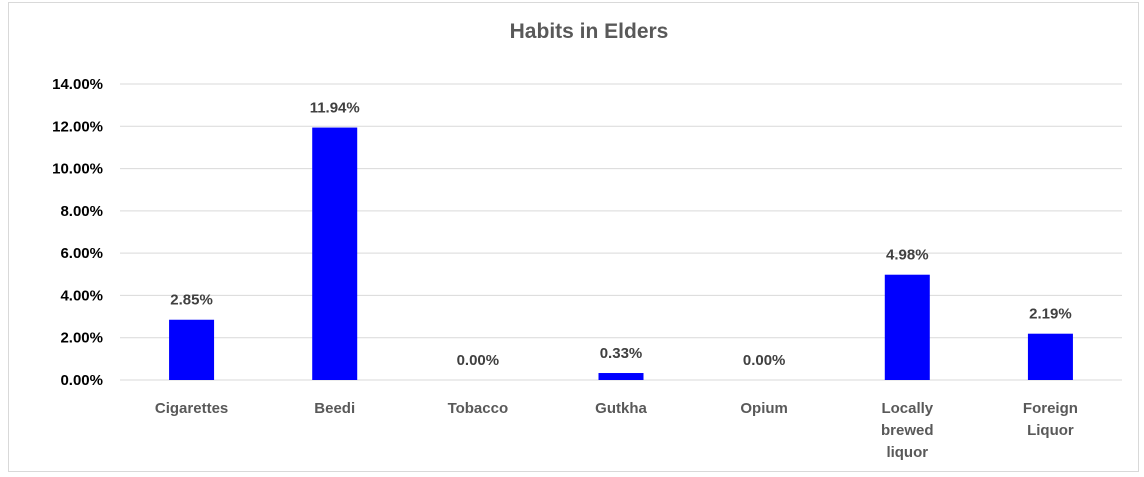 The width and height of the screenshot is (1144, 477). What do you see at coordinates (81, 253) in the screenshot?
I see `y-tick-label: 6.00%` at bounding box center [81, 253].